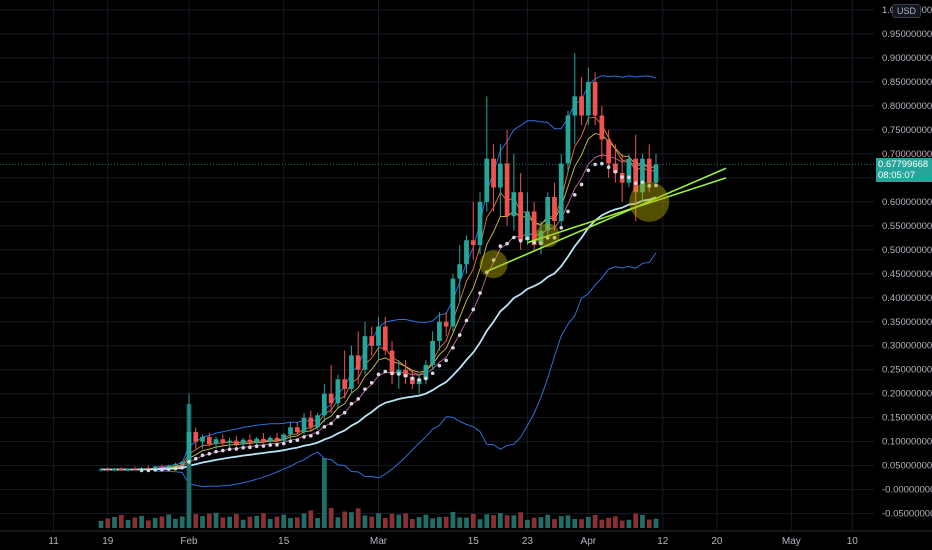 This screenshot has height=550, width=932. I want to click on currency-badge: USD, so click(907, 11).